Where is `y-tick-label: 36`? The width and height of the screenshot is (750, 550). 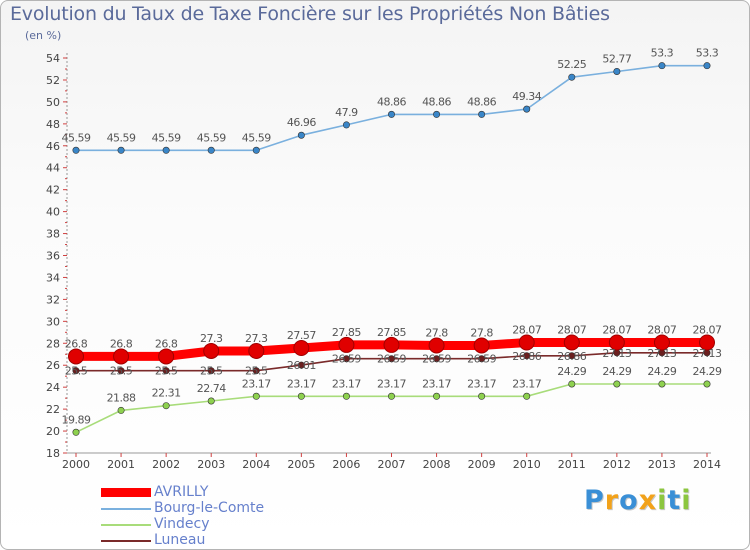 y-tick-label: 36 is located at coordinates (53, 256).